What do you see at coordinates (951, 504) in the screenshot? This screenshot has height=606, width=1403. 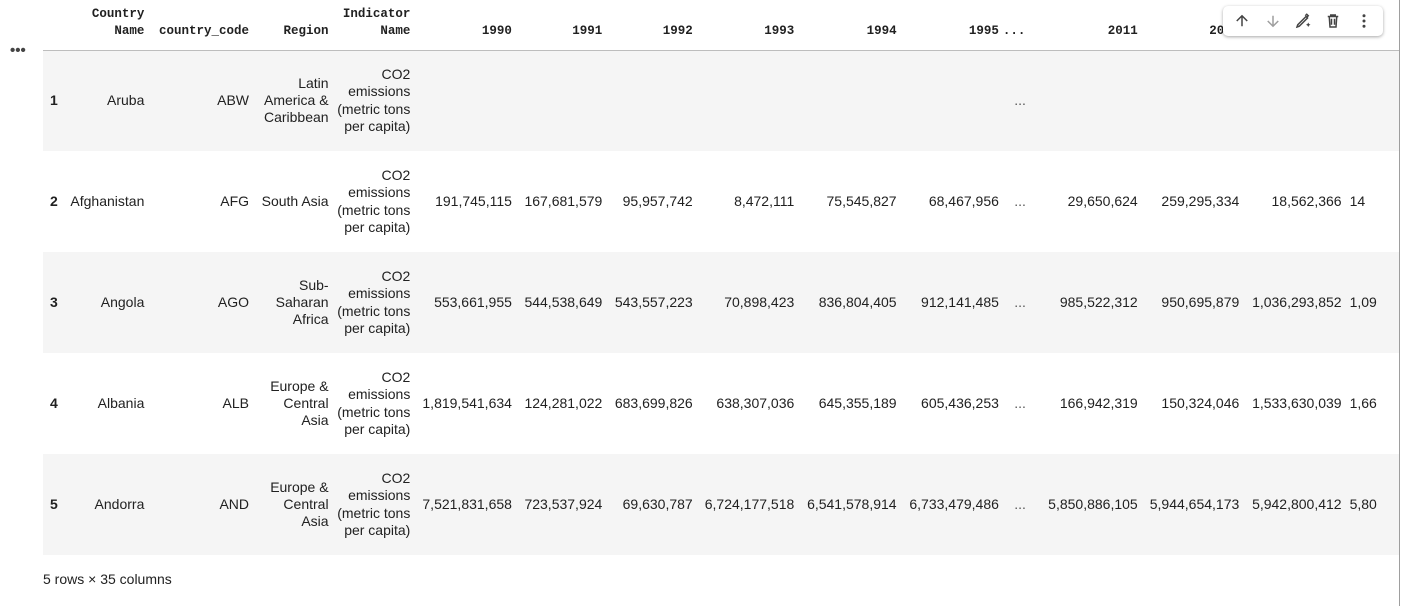 I see `table-cell: 6,733,479,486` at bounding box center [951, 504].